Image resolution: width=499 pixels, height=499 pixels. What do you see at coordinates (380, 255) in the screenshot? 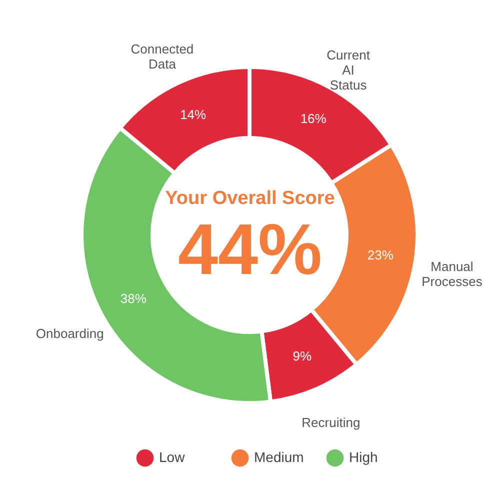
I see `data-label: 23%` at bounding box center [380, 255].